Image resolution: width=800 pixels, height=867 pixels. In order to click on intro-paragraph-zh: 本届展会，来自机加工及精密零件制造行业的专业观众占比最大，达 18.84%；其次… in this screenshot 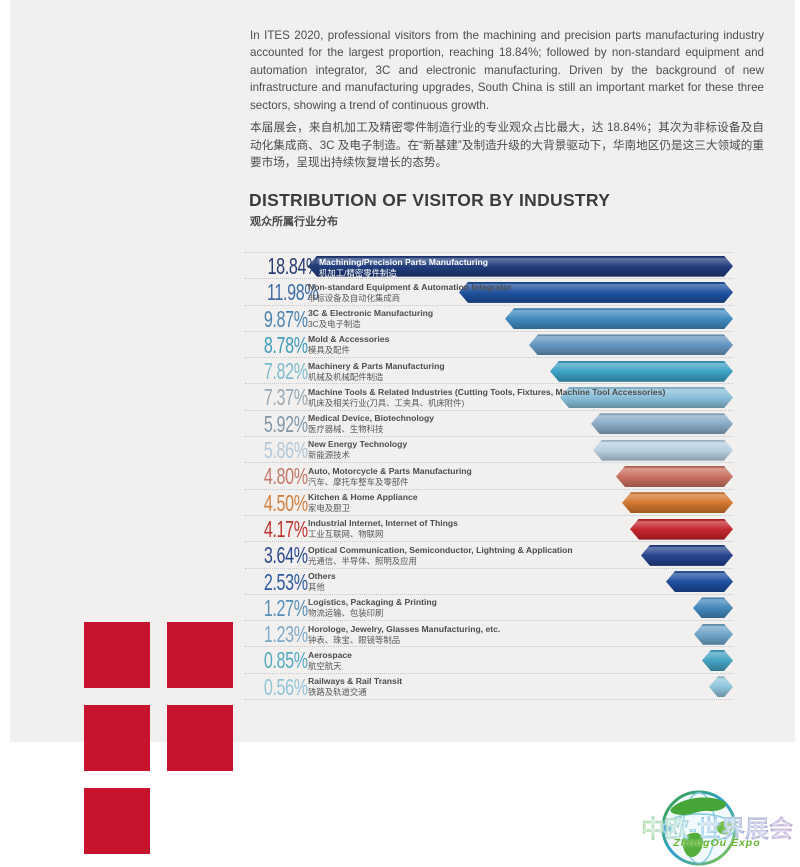, I will do `click(507, 145)`.